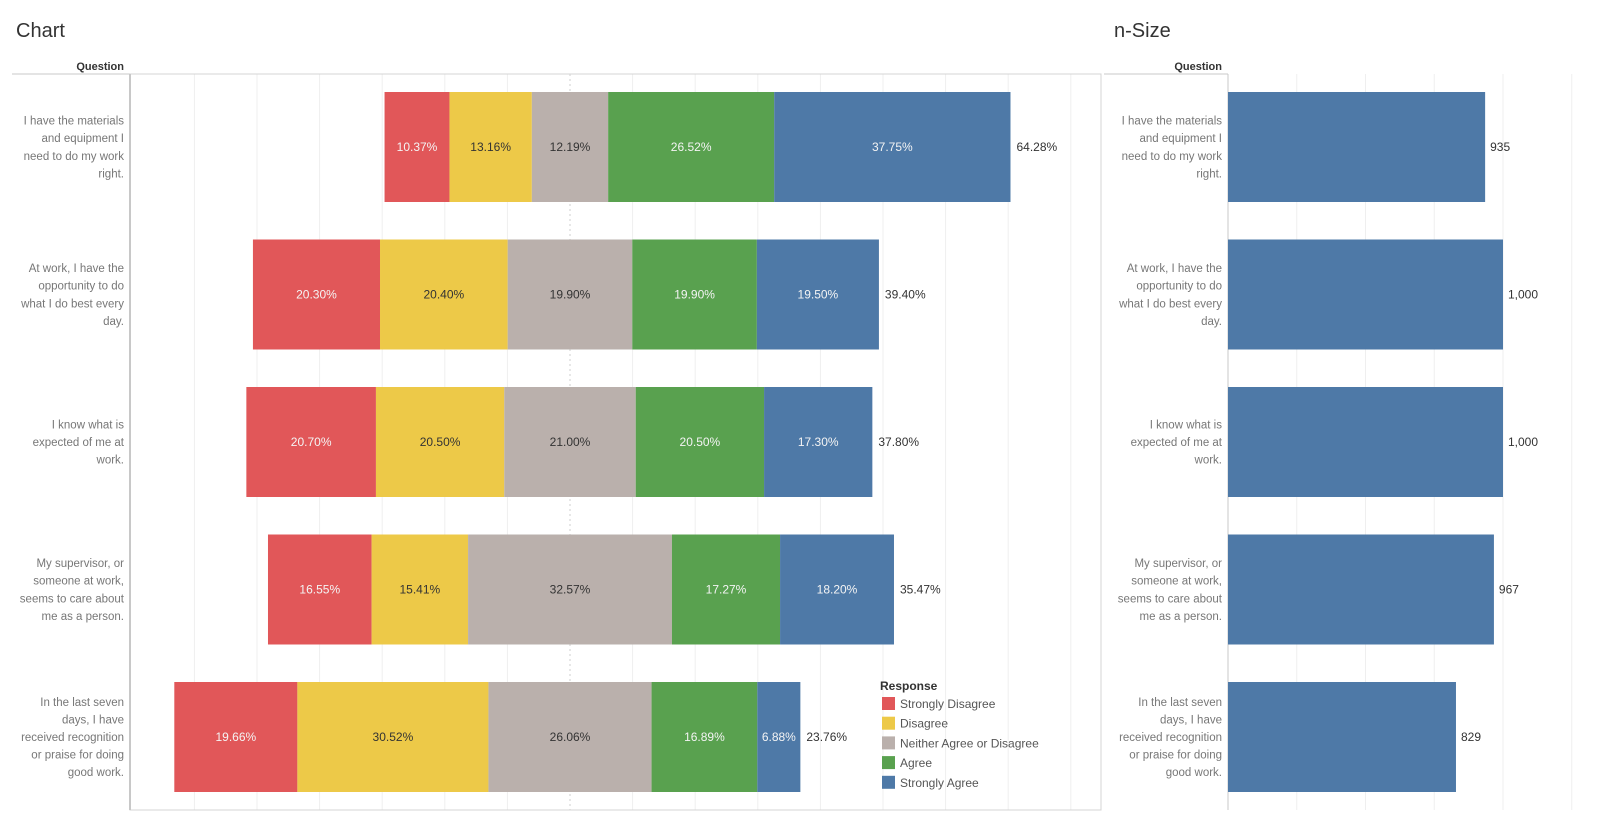 The image size is (1599, 839). What do you see at coordinates (1142, 31) in the screenshot?
I see `n-size-title: n-Size` at bounding box center [1142, 31].